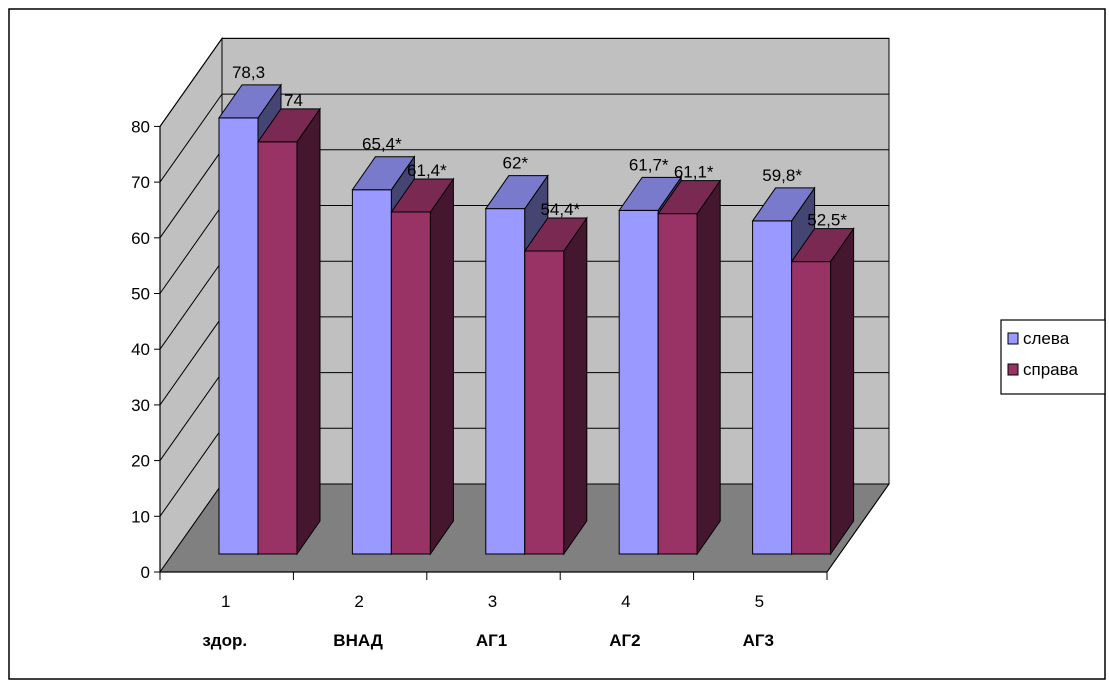 This screenshot has height=687, width=1109. What do you see at coordinates (140, 126) in the screenshot?
I see `y-tick-label: 80` at bounding box center [140, 126].